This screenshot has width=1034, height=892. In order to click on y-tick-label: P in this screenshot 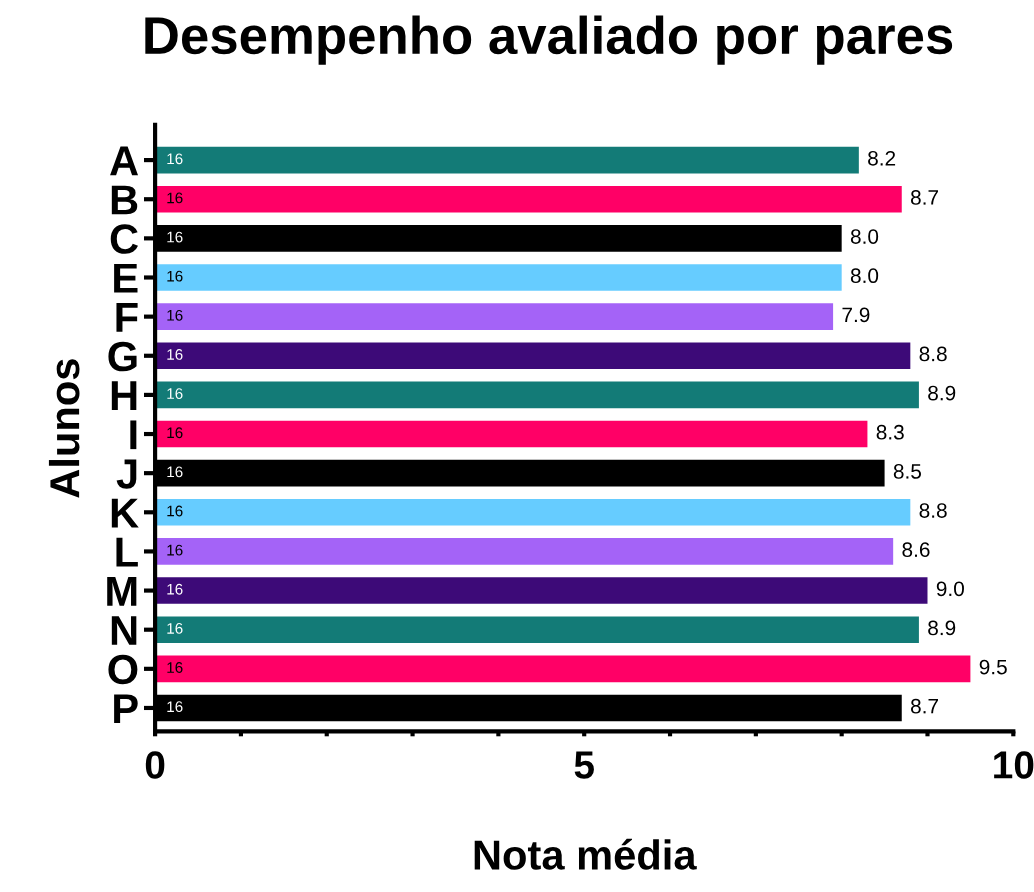, I will do `click(126, 709)`.